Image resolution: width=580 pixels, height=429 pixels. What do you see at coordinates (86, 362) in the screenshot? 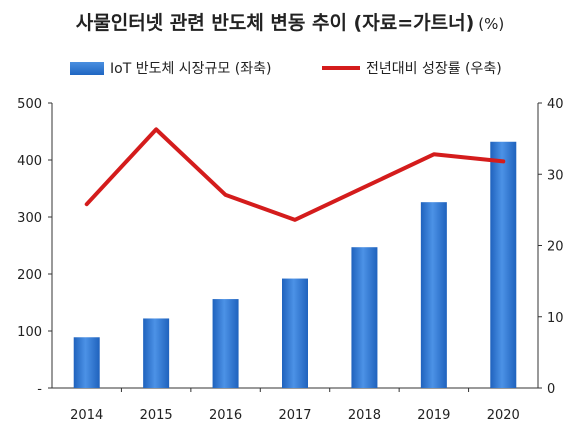
I see `bar-2014` at bounding box center [86, 362].